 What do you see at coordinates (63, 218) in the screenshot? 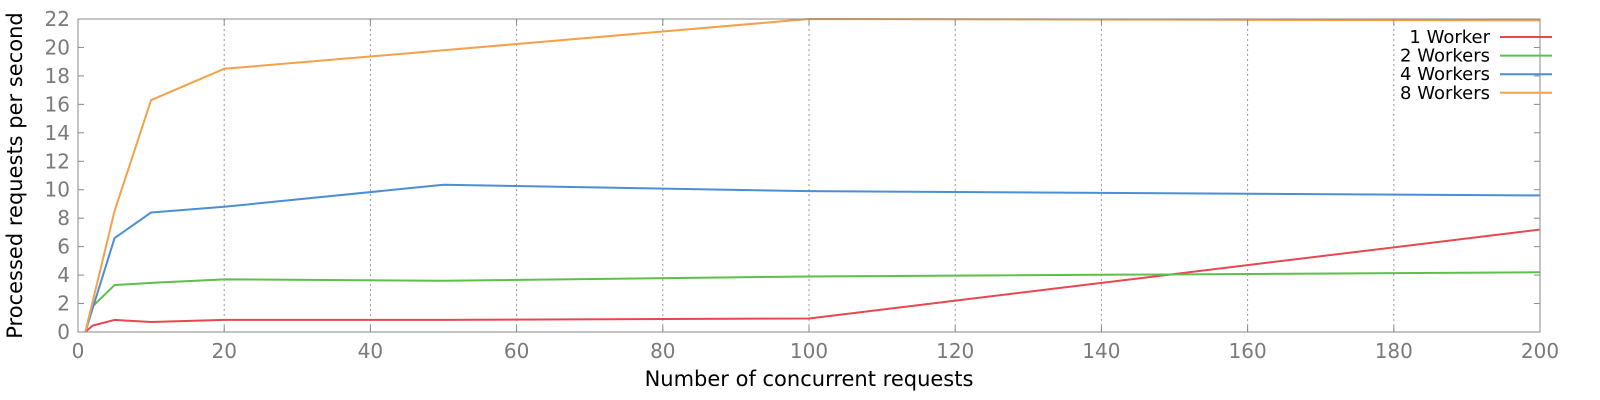
I see `y-tick-label: 8` at bounding box center [63, 218].